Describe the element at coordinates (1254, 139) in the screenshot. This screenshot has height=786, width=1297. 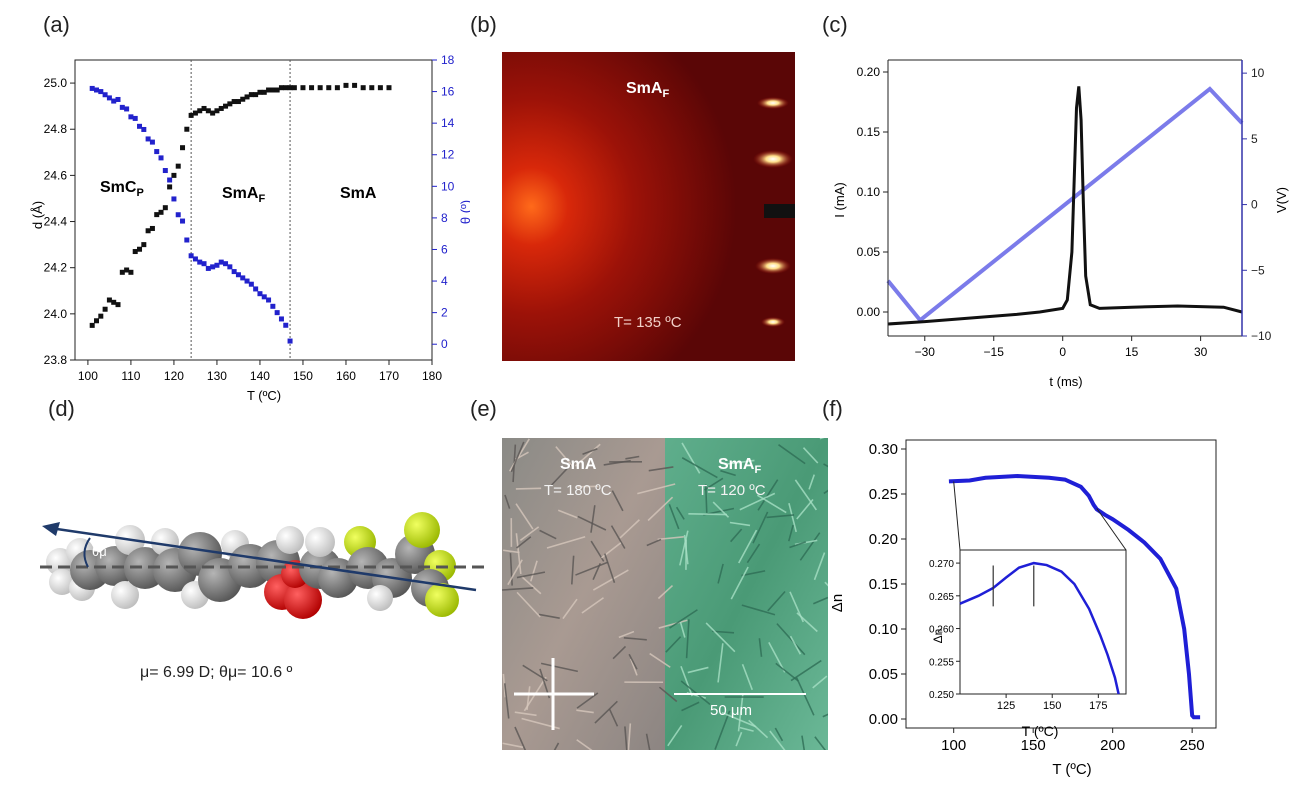
I see `c-y2tick-label: 5` at that location.